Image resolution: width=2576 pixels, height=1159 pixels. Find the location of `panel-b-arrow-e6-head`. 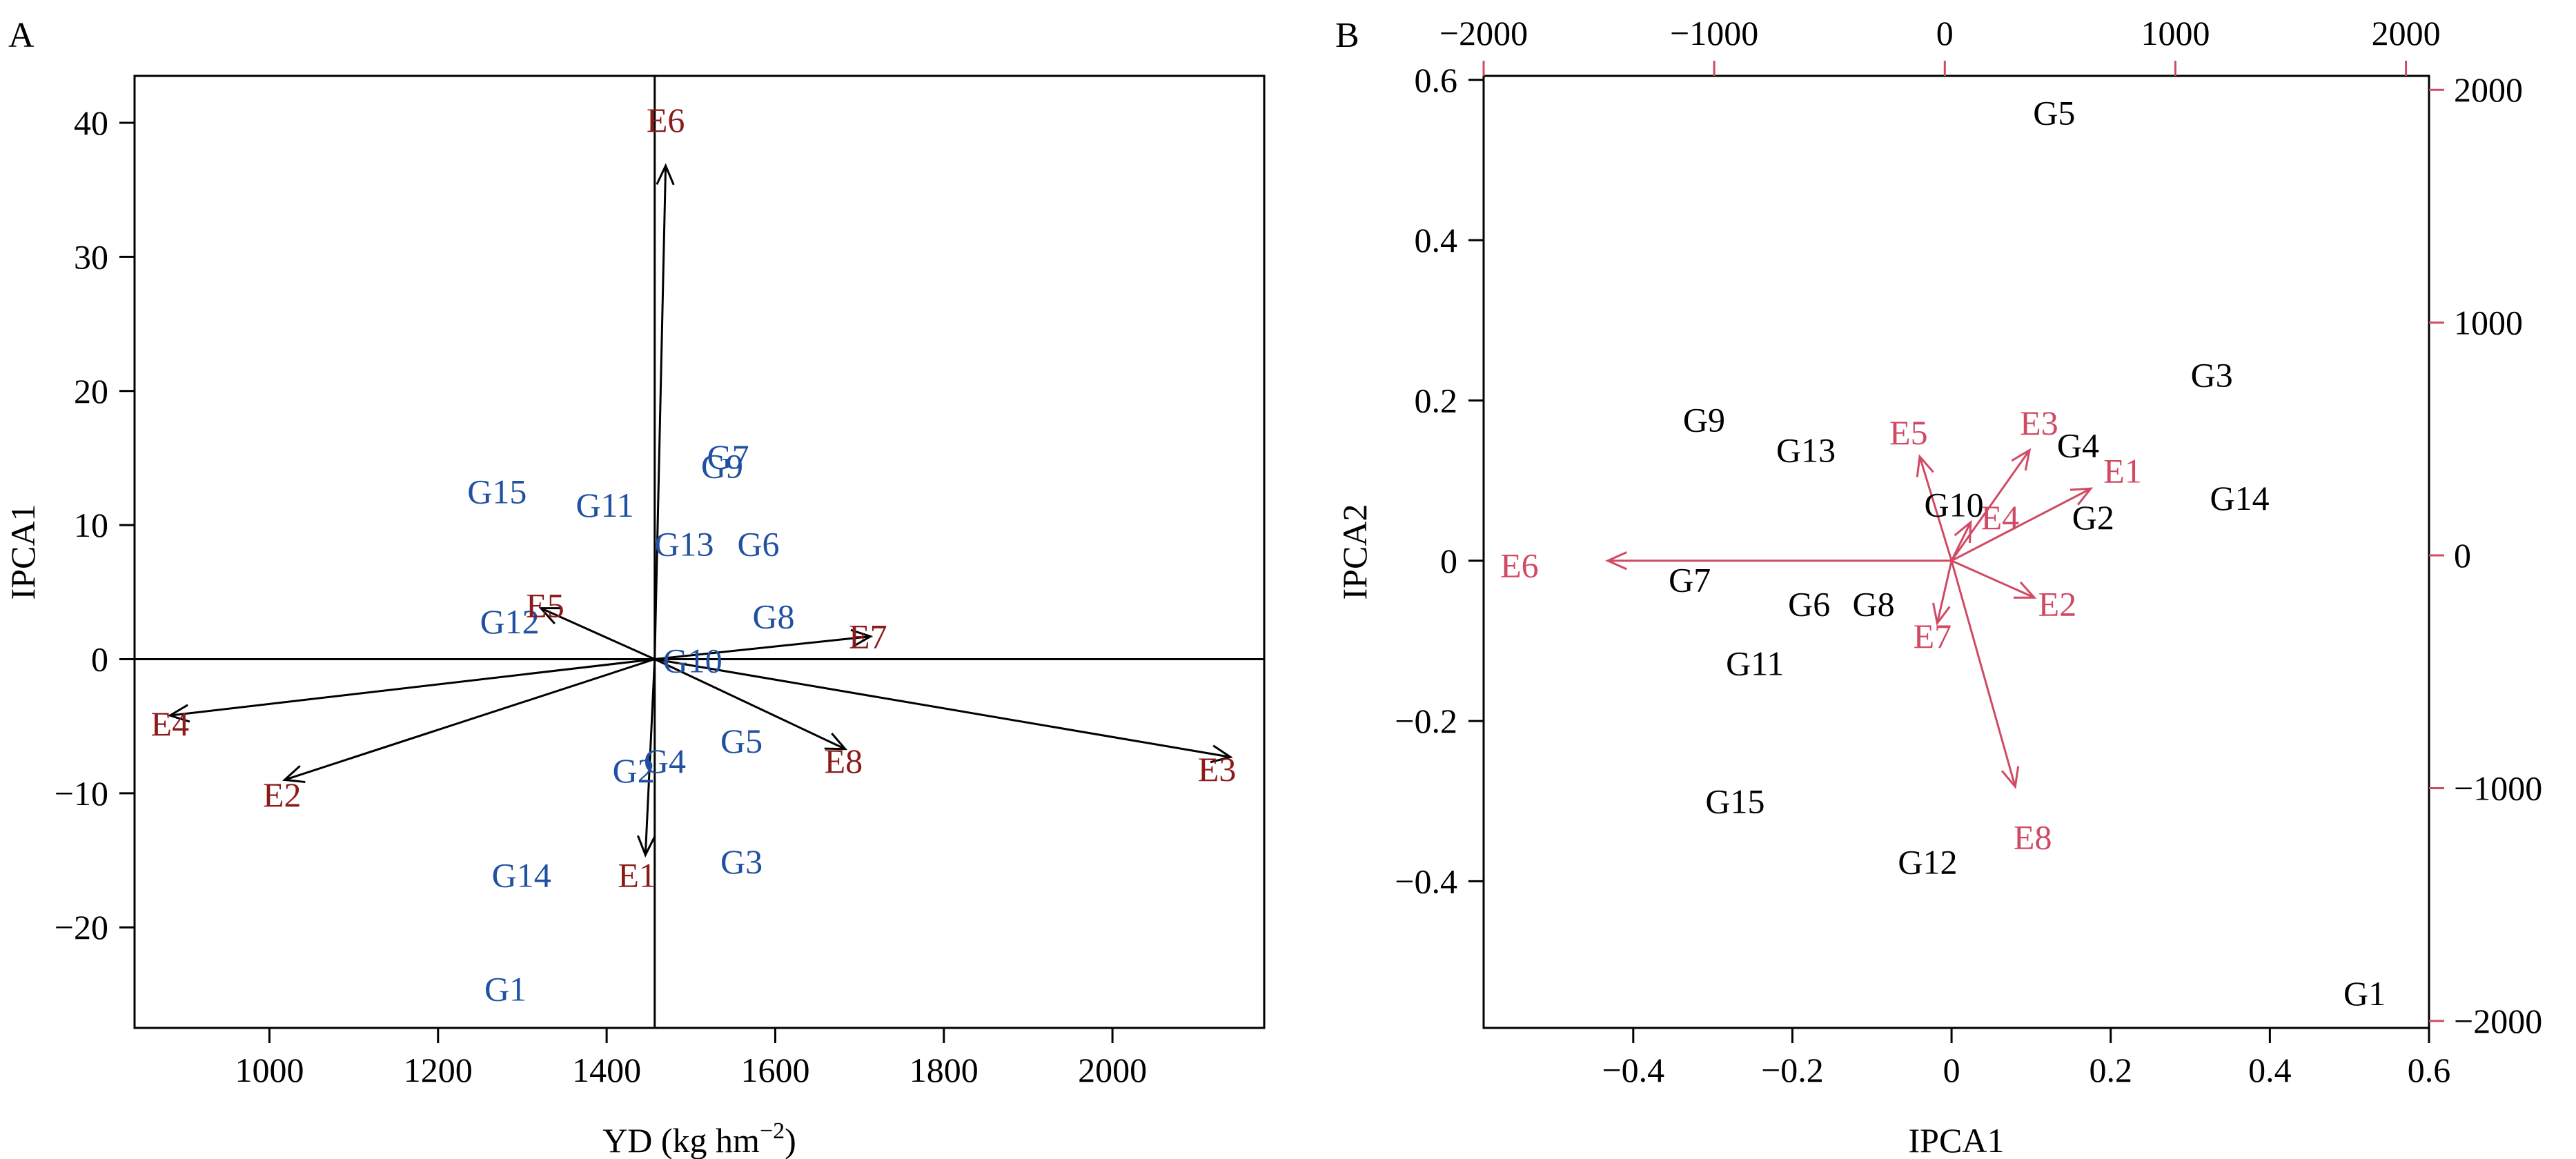

panel-b-arrow-e6-head is located at coordinates (1616, 561).